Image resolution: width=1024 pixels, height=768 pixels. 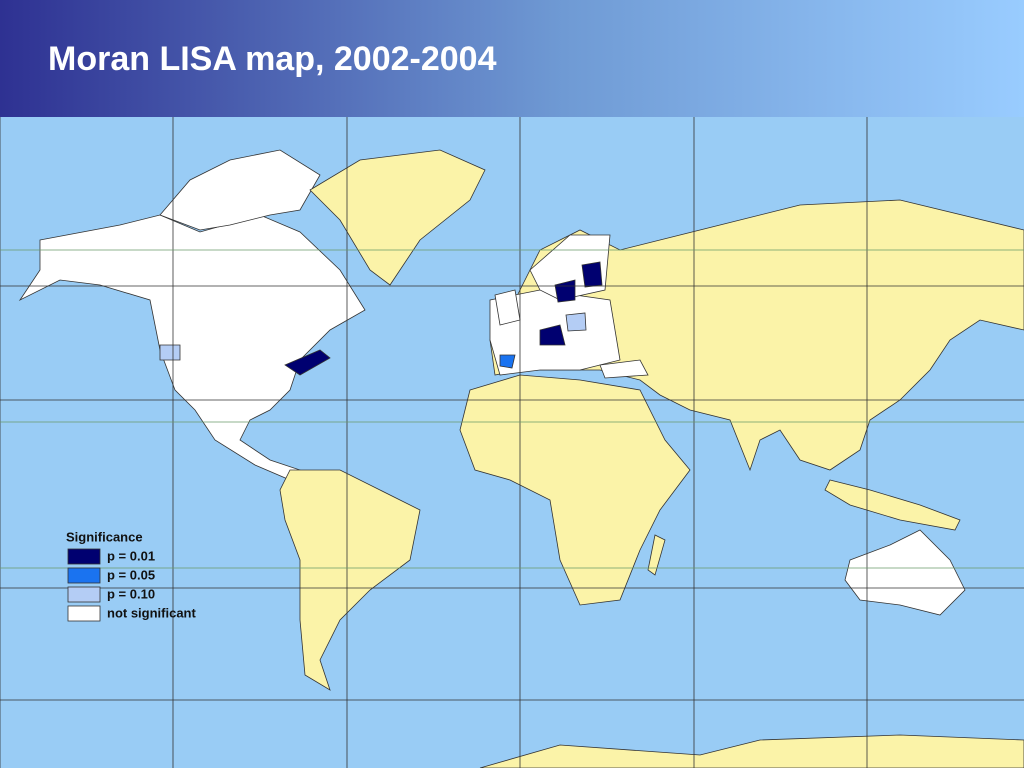 I want to click on region-sweden, so click(x=565, y=291).